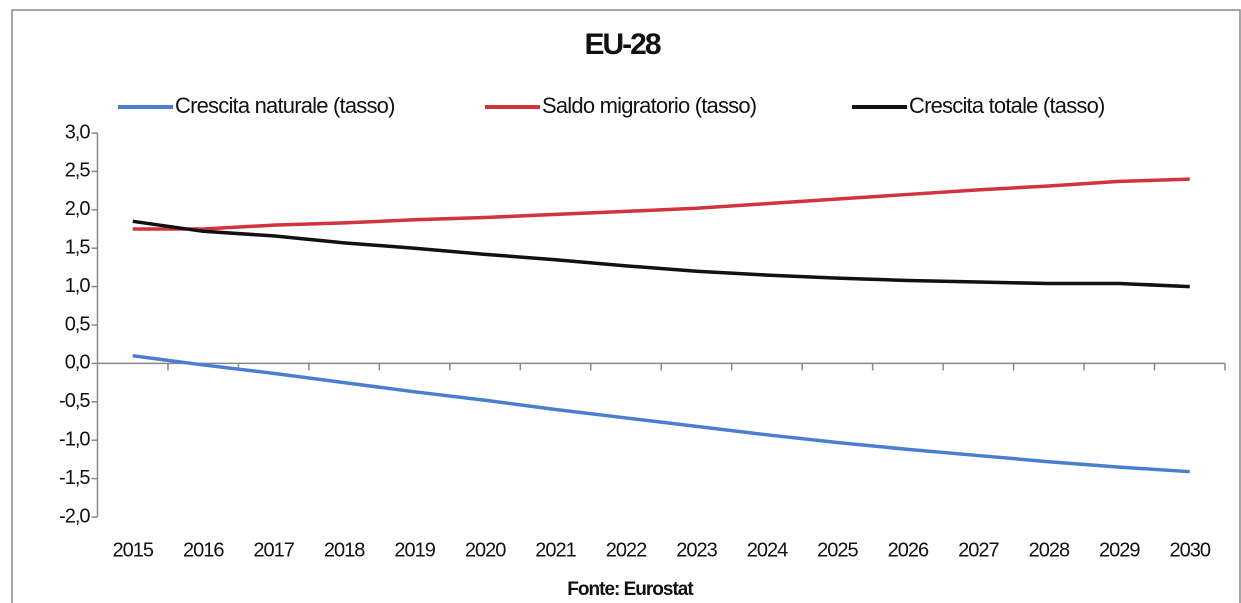  Describe the element at coordinates (978, 550) in the screenshot. I see `x-tick-label: 2027` at that location.